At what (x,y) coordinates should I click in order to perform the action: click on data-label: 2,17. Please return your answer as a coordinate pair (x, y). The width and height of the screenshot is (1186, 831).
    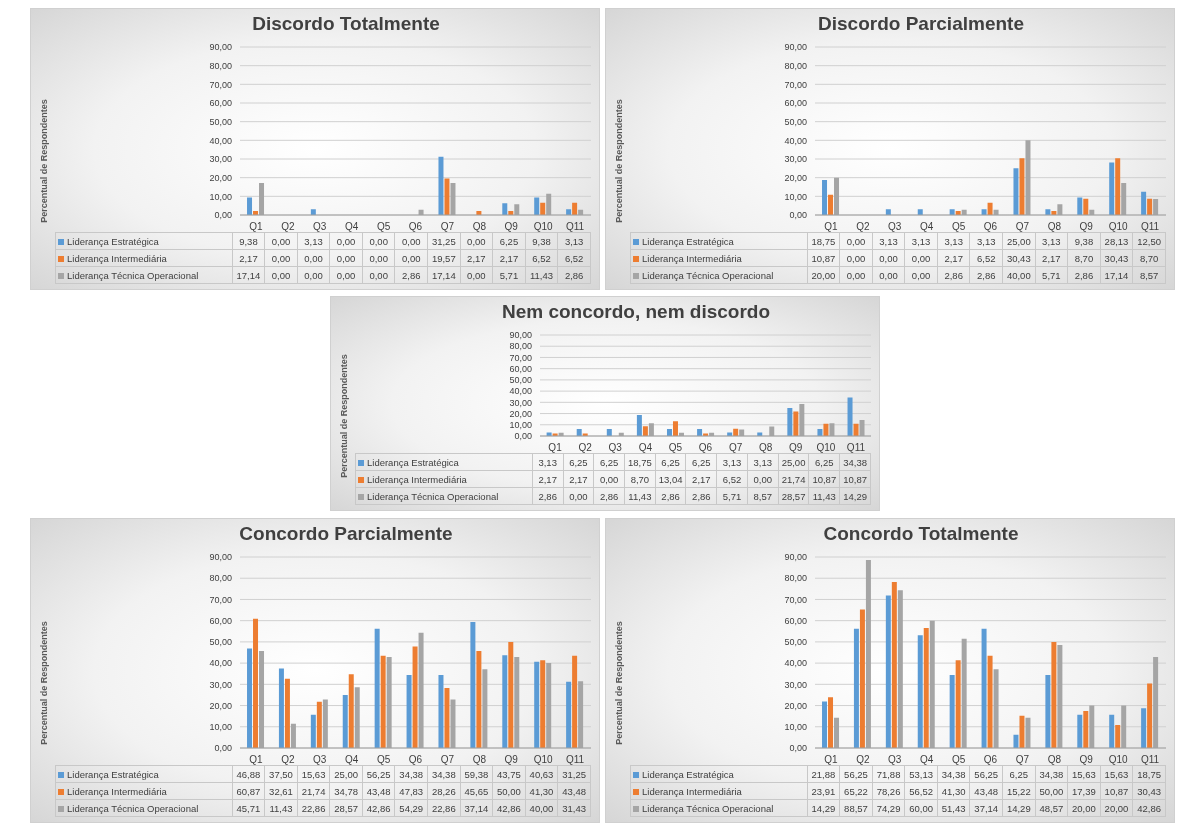
    Looking at the image, I should click on (953, 258).